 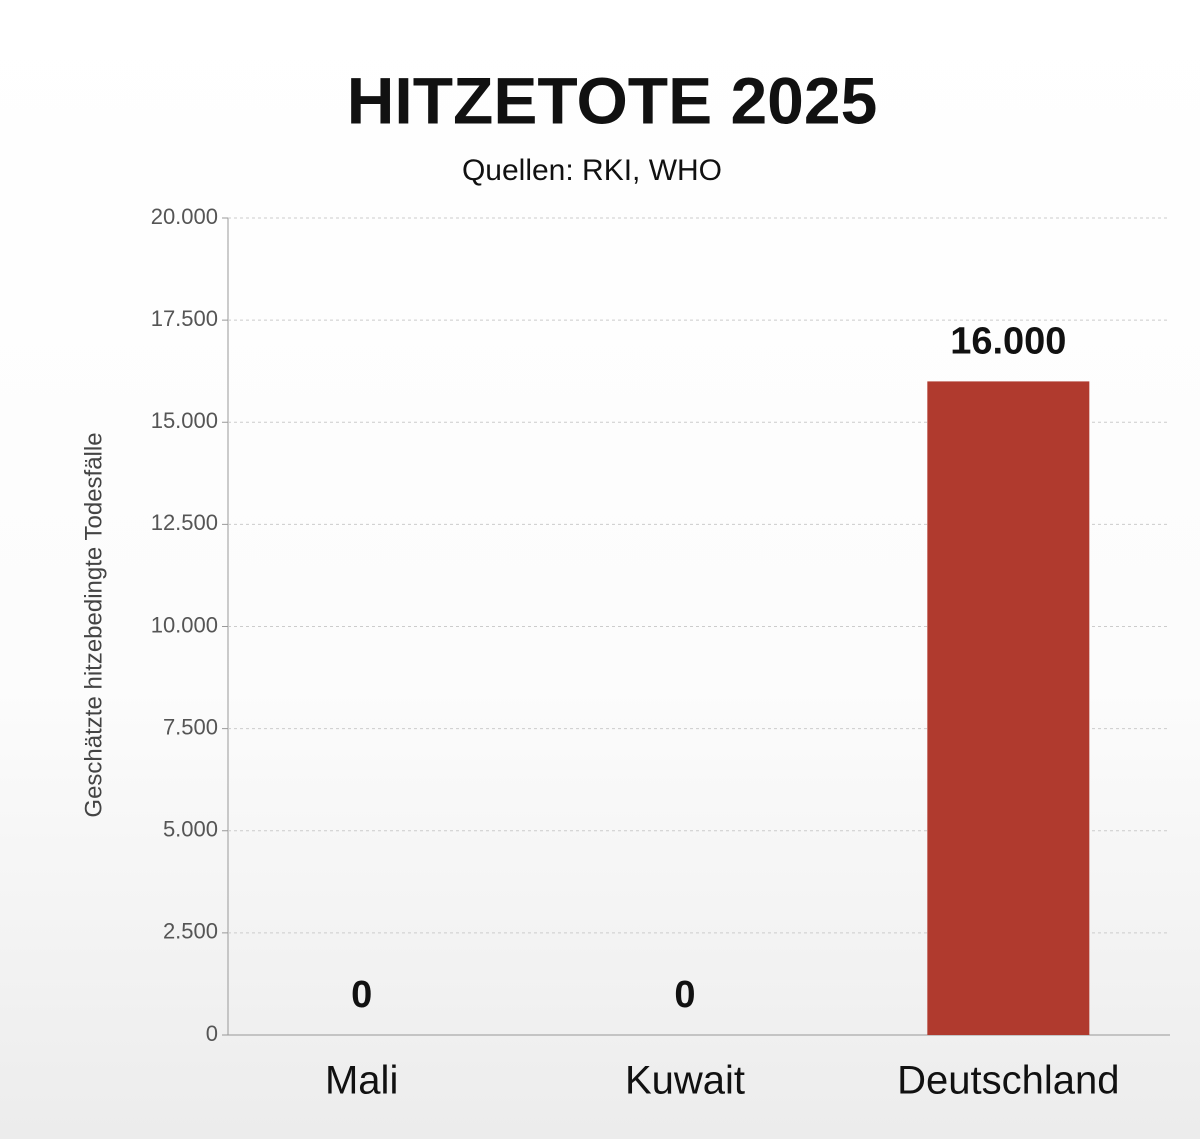 I want to click on y-tick-label: 20.000, so click(x=184, y=216).